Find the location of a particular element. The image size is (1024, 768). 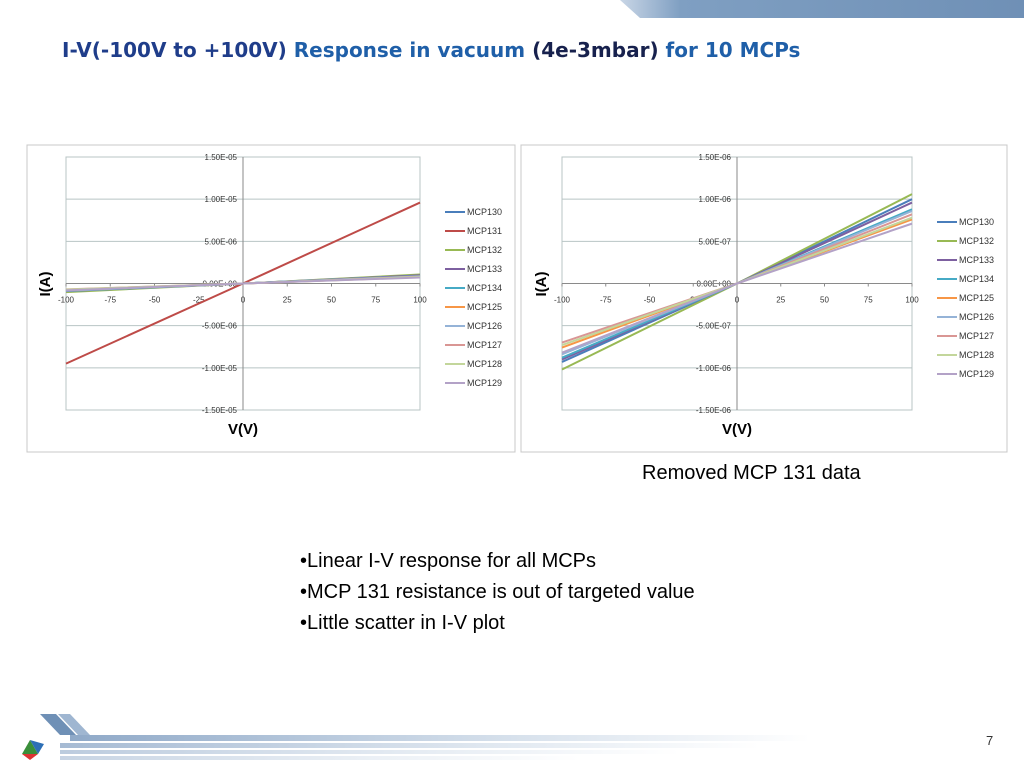

title-segment: Response in vacuum is located at coordinates (409, 50).